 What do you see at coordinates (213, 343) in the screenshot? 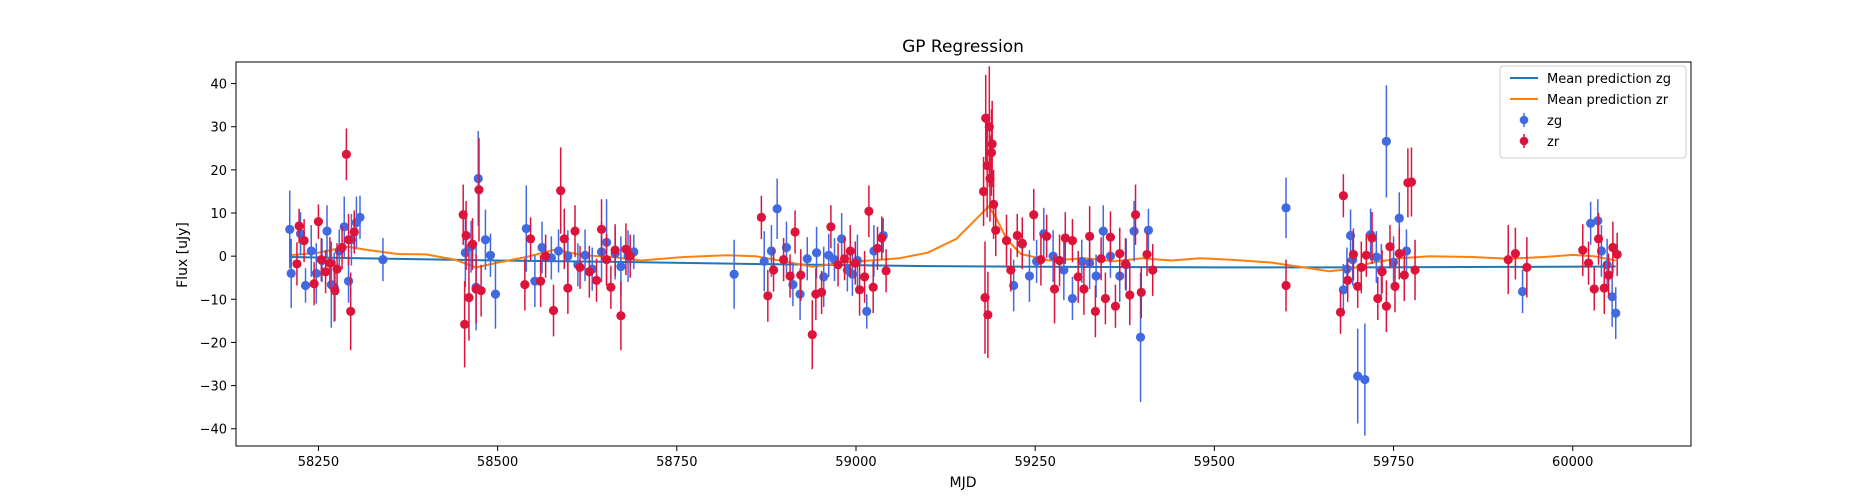
I see `y-tick-label: −20` at bounding box center [213, 343].